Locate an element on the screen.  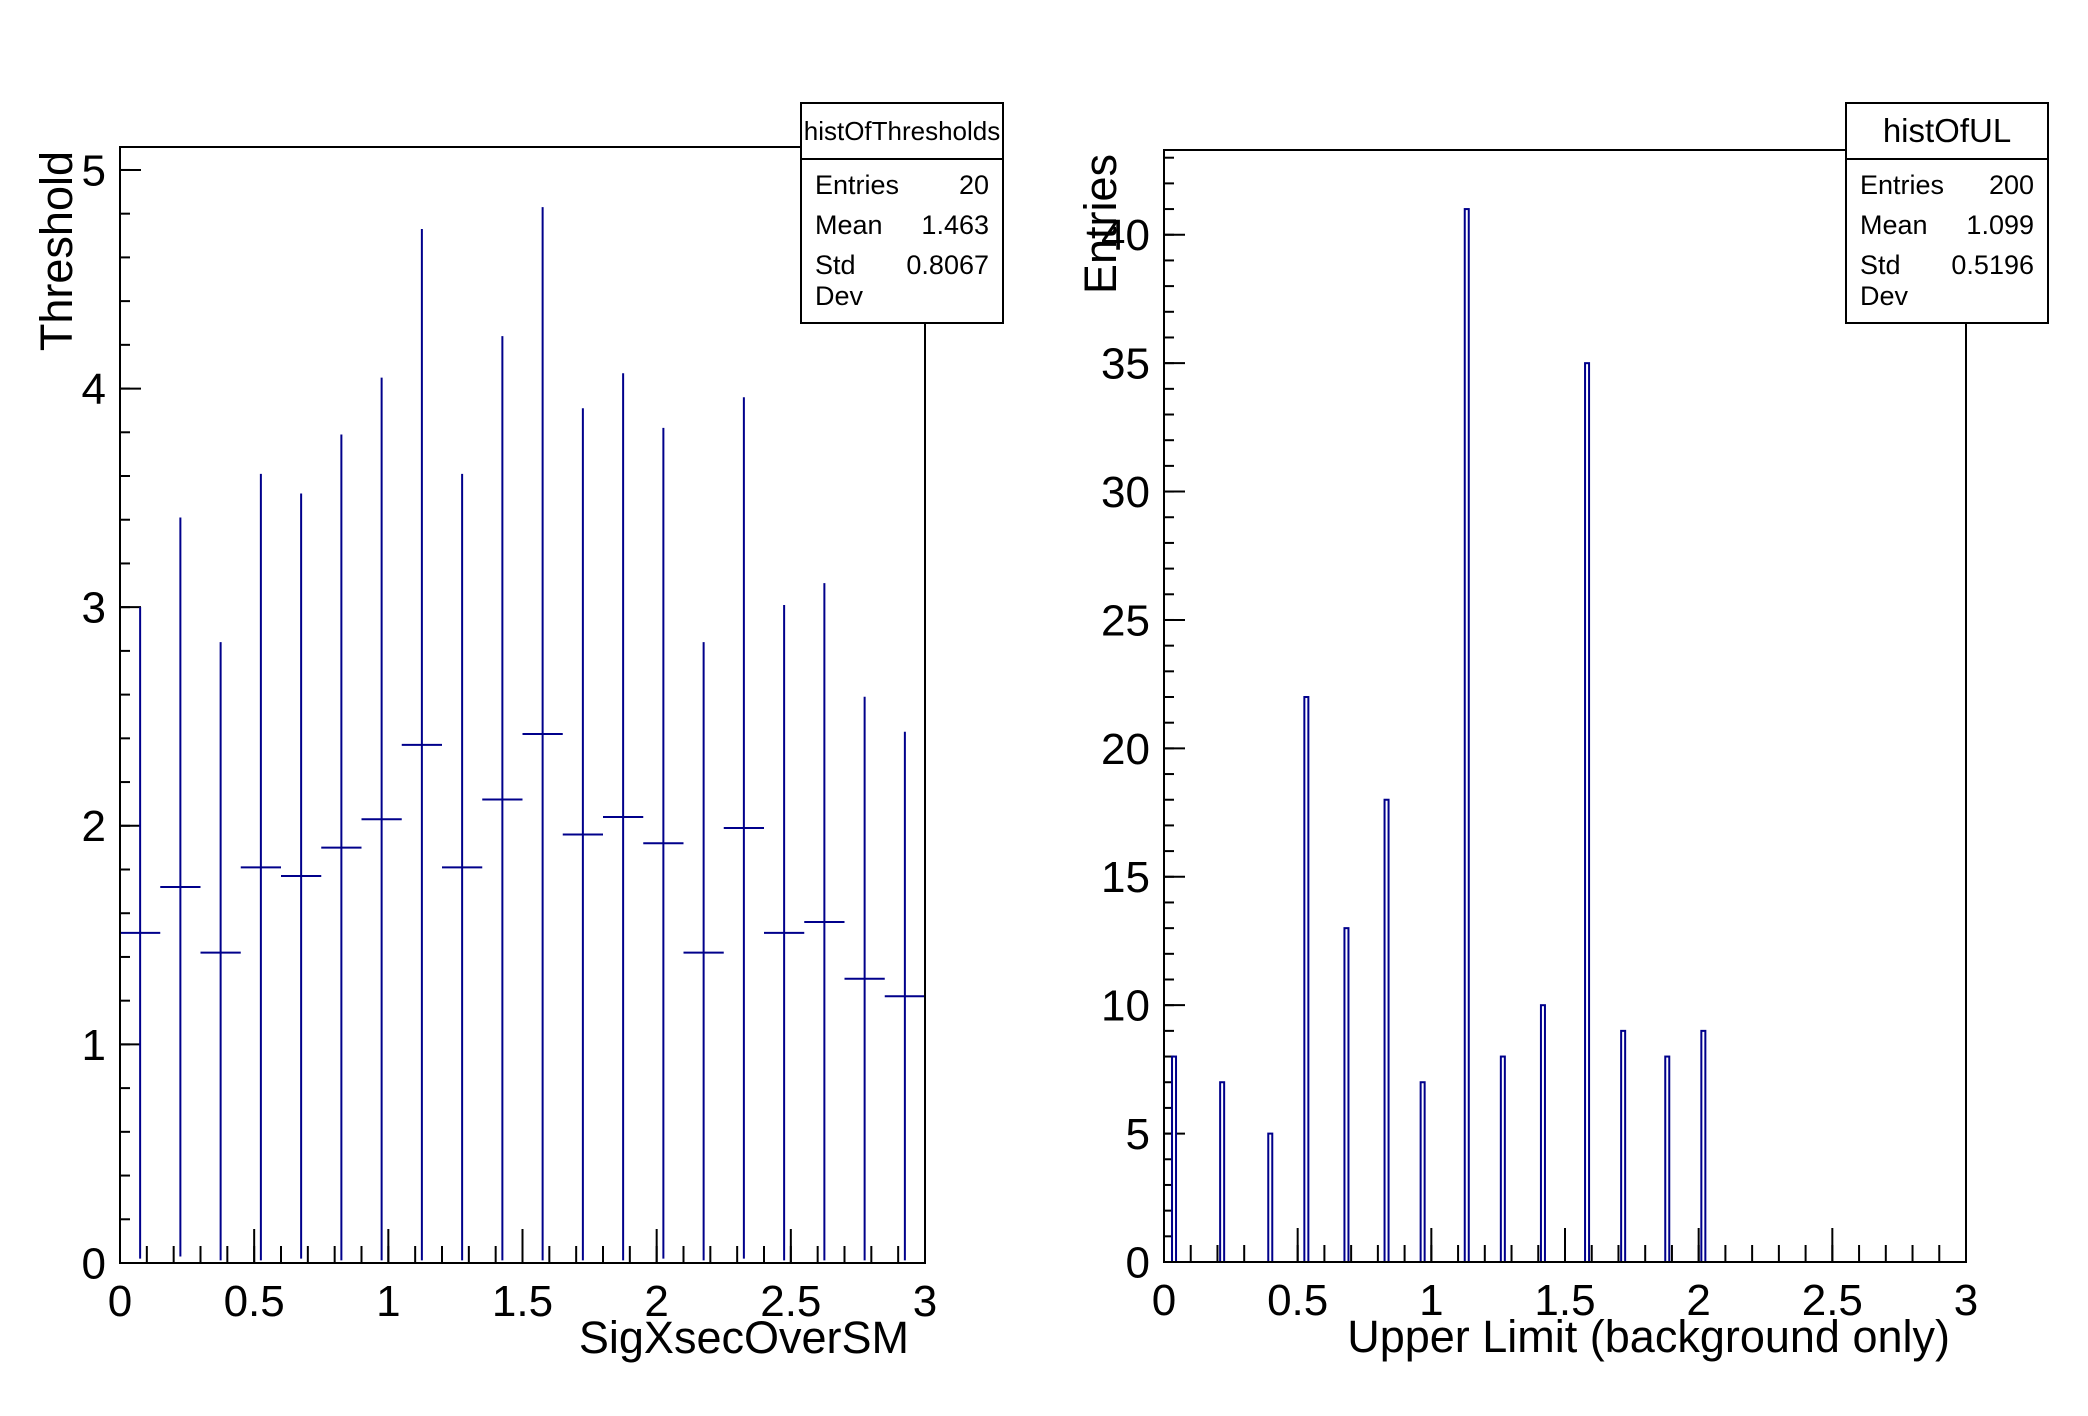
y-tick-label: 4 is located at coordinates (94, 389).